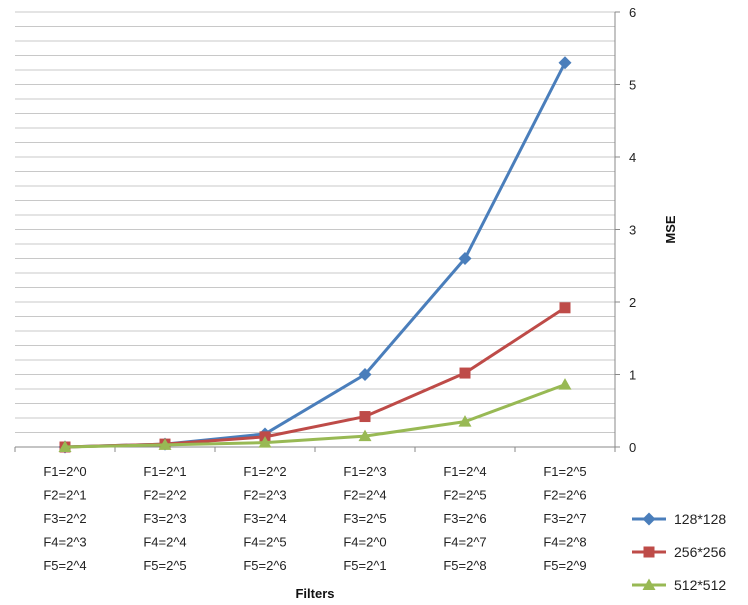 The height and width of the screenshot is (605, 748). What do you see at coordinates (564, 518) in the screenshot?
I see `x-category-label: F3=2^7` at bounding box center [564, 518].